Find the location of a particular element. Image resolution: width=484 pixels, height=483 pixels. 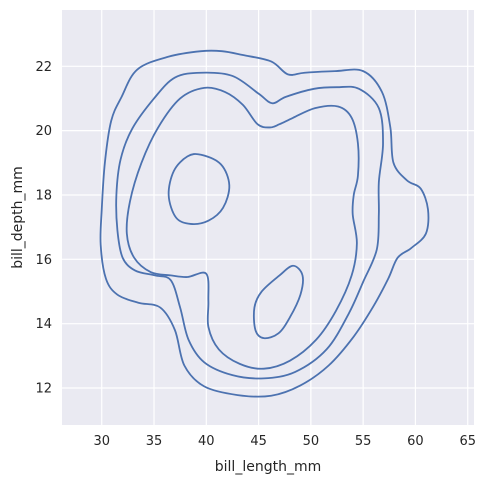

y-tick-label: 16 is located at coordinates (43, 260).